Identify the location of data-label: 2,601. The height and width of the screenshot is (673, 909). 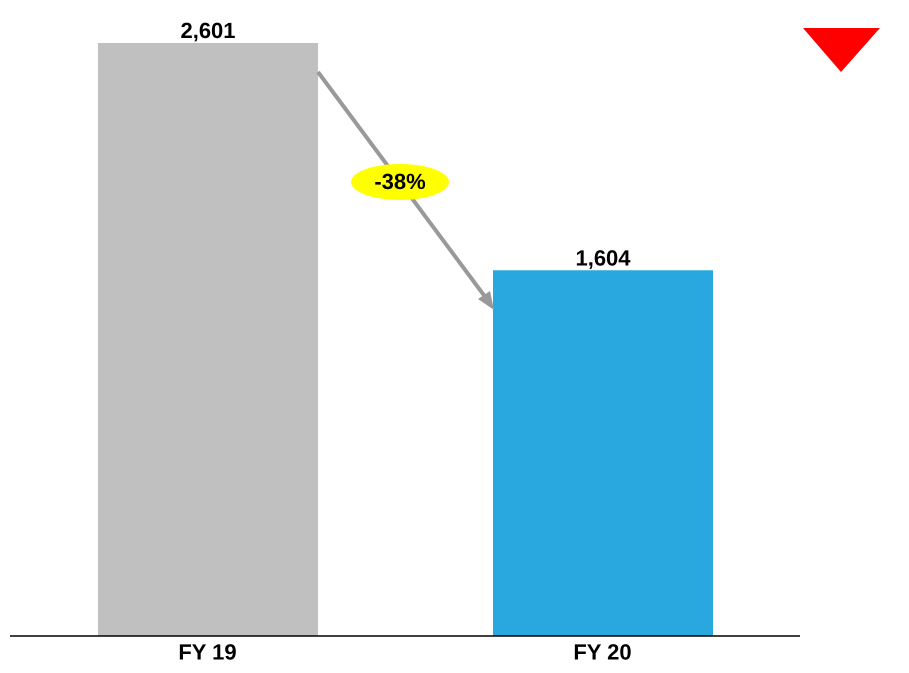
(208, 30).